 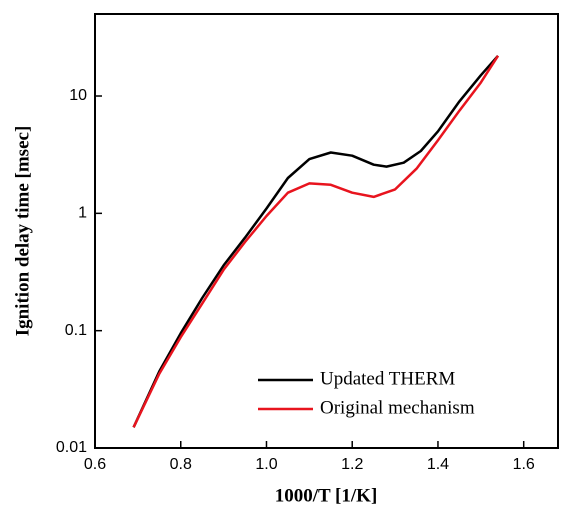 I want to click on y-axis-title: Ignition delay time [msec], so click(x=22, y=231).